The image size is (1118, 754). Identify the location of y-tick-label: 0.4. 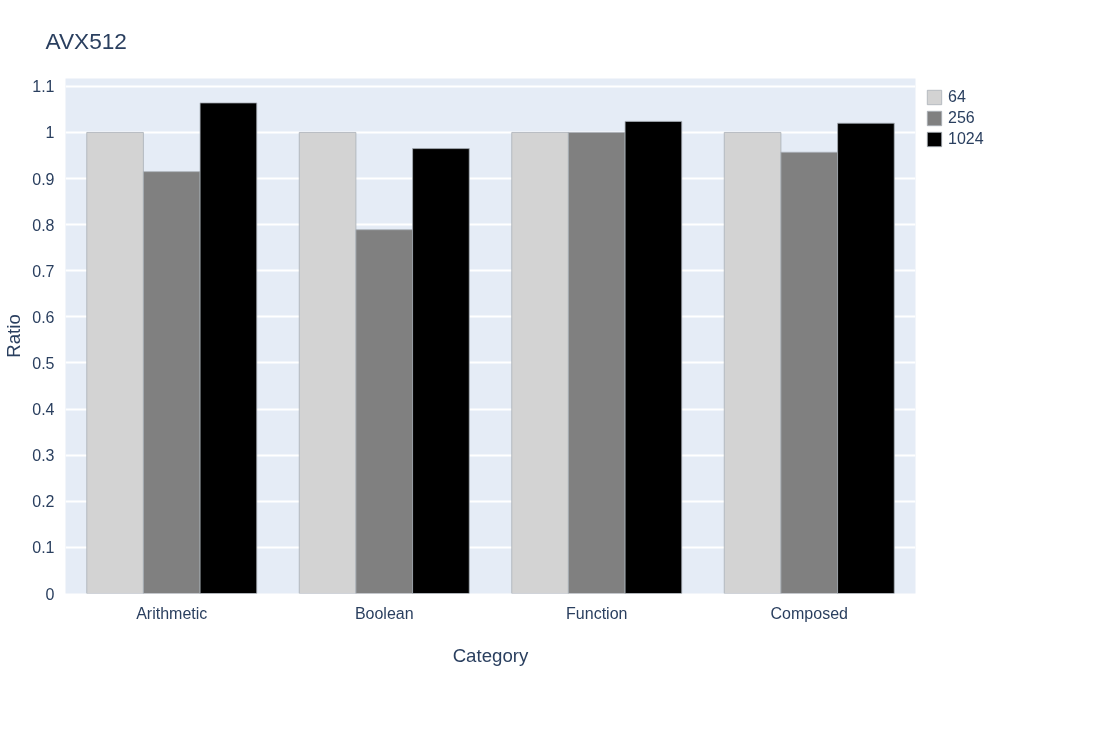
(43, 410).